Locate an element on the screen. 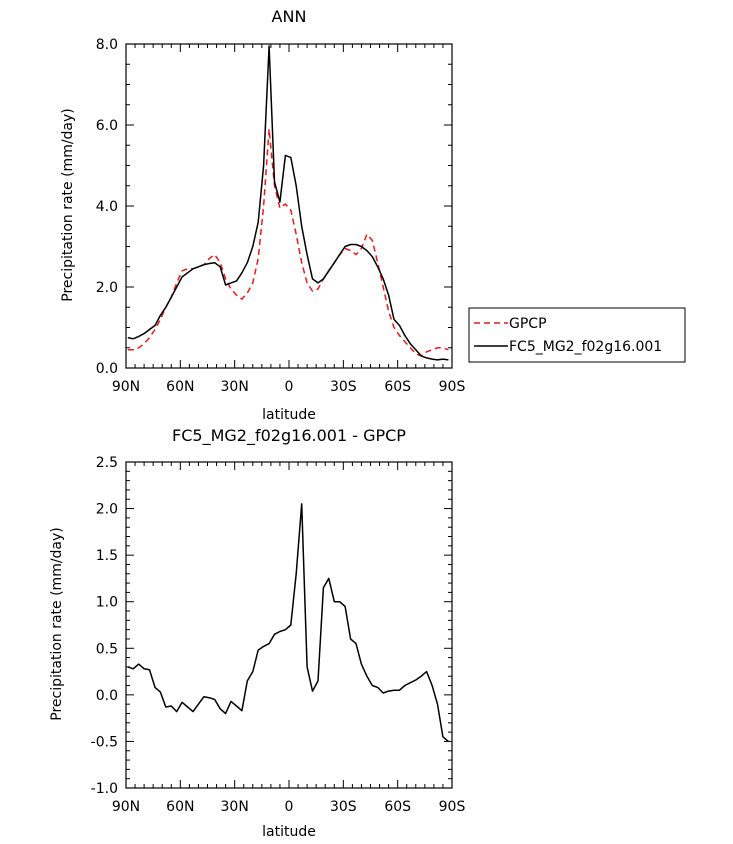 This screenshot has height=844, width=733. y-tick-label: 1.0 is located at coordinates (107, 603).